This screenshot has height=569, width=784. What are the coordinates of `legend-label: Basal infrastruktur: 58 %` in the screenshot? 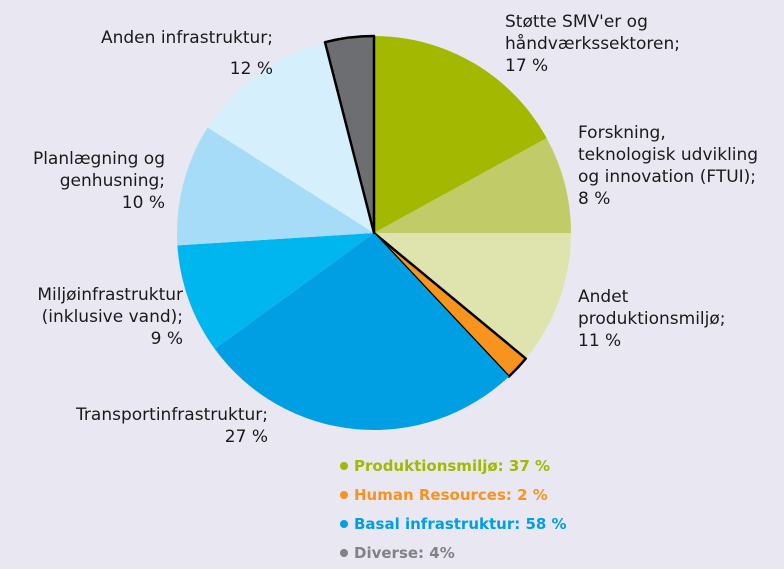 It's located at (460, 524).